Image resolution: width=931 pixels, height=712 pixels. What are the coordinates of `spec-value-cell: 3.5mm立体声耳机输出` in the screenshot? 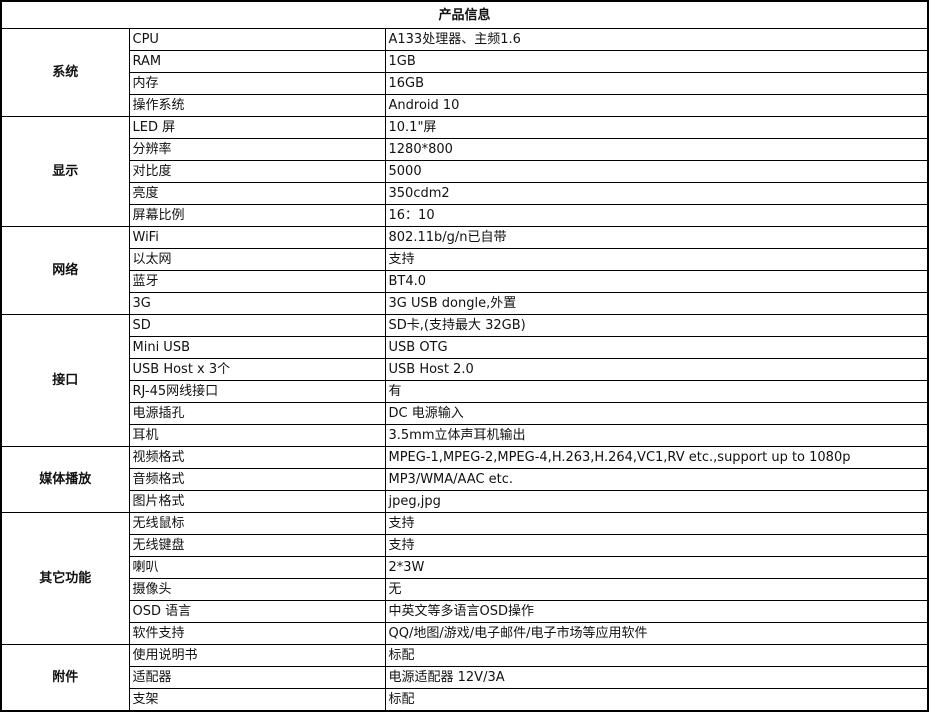 It's located at (656, 435).